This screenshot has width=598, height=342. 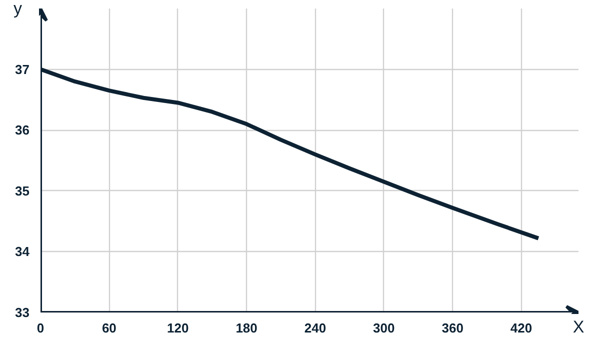 What do you see at coordinates (22, 190) in the screenshot?
I see `y-tick-label: 35` at bounding box center [22, 190].